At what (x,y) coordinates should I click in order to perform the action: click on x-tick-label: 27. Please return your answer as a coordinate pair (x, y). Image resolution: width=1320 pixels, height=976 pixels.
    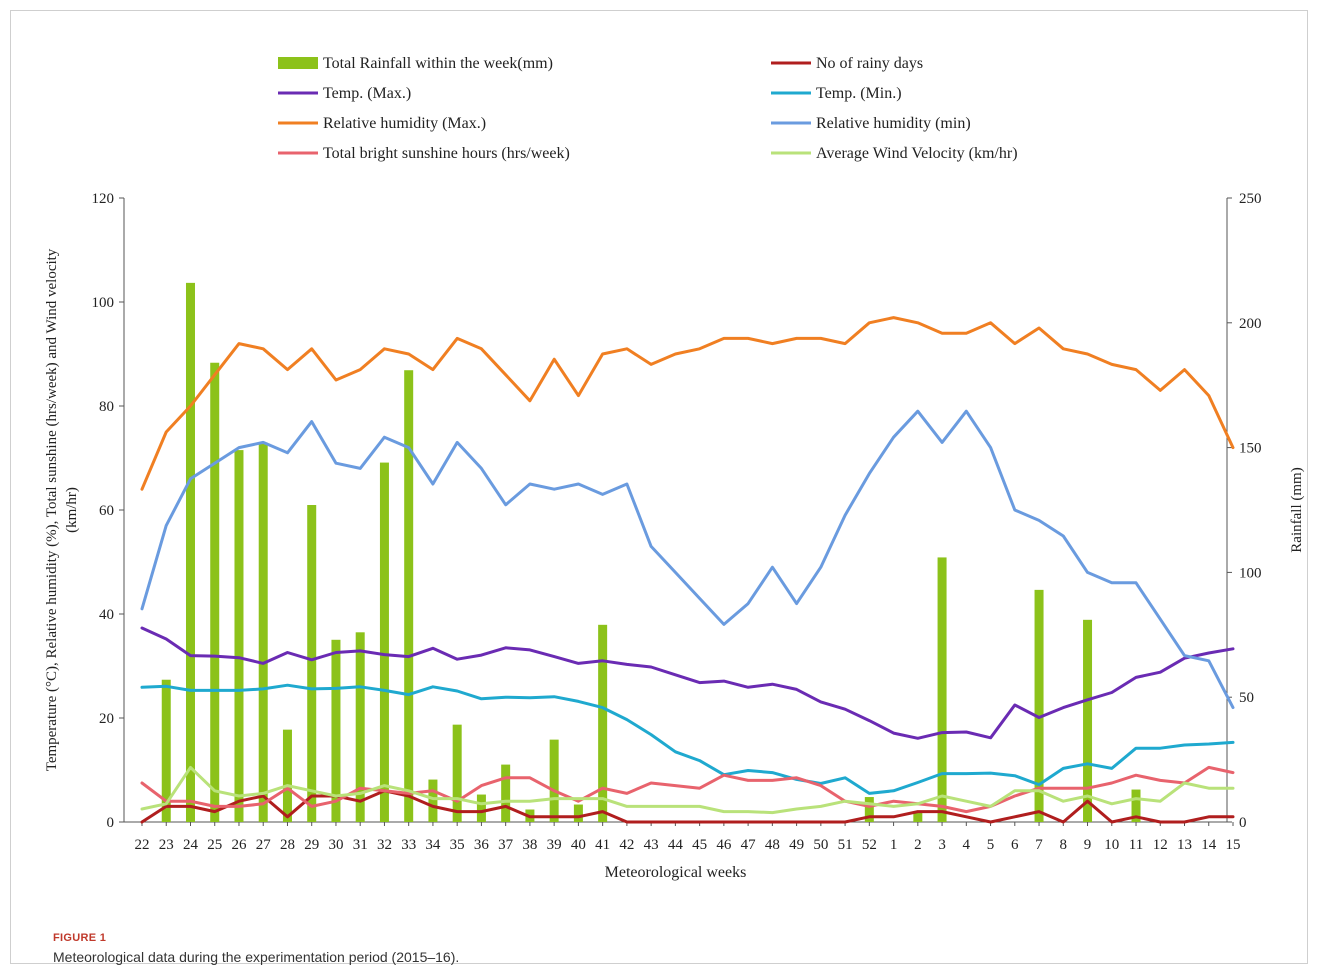
    Looking at the image, I should click on (264, 845).